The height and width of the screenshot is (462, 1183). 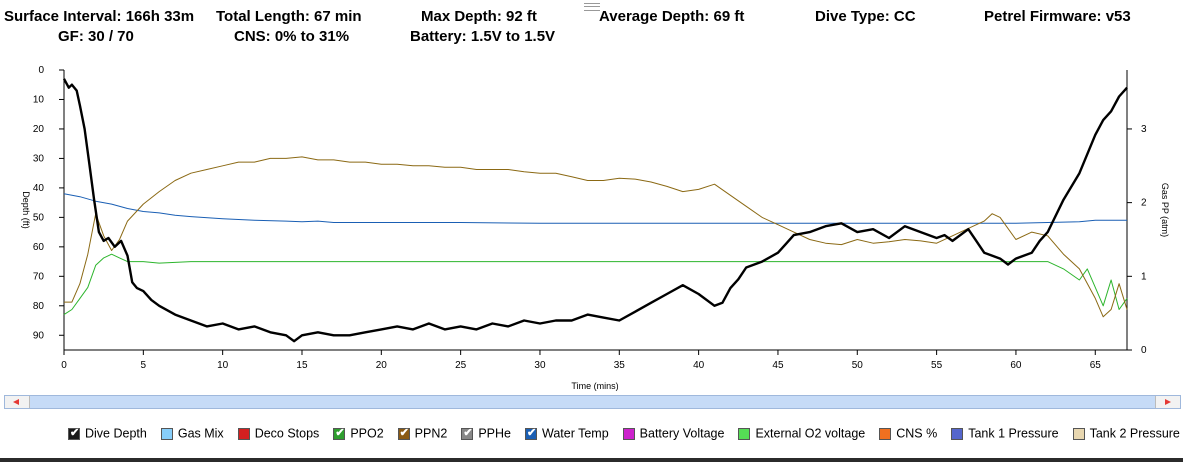 I want to click on gradient-factors: GF: 30 / 70, so click(x=96, y=36).